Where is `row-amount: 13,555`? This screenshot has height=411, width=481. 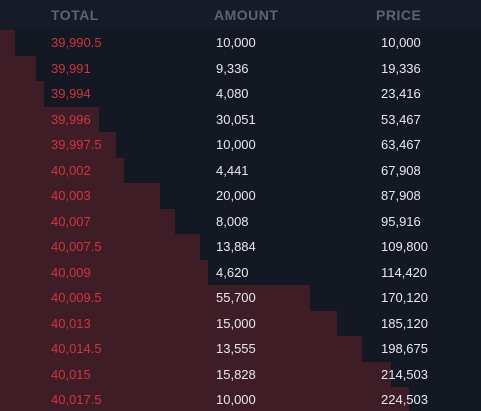
row-amount: 13,555 is located at coordinates (236, 348).